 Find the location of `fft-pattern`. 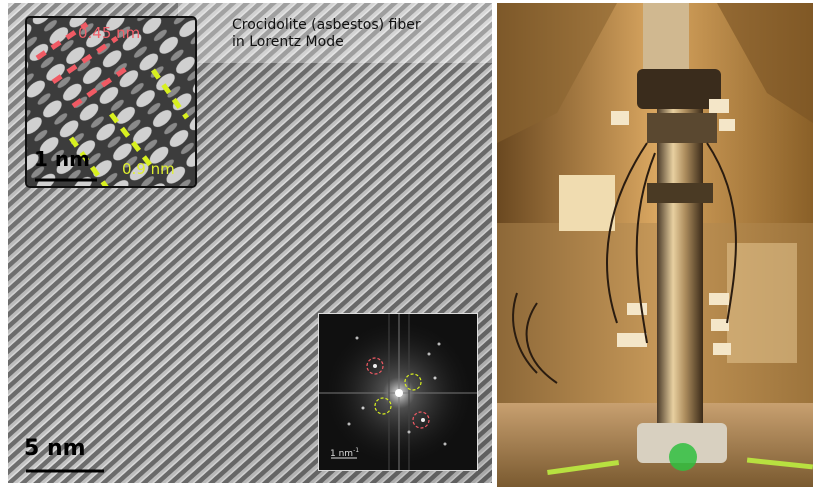

fft-pattern is located at coordinates (398, 392).